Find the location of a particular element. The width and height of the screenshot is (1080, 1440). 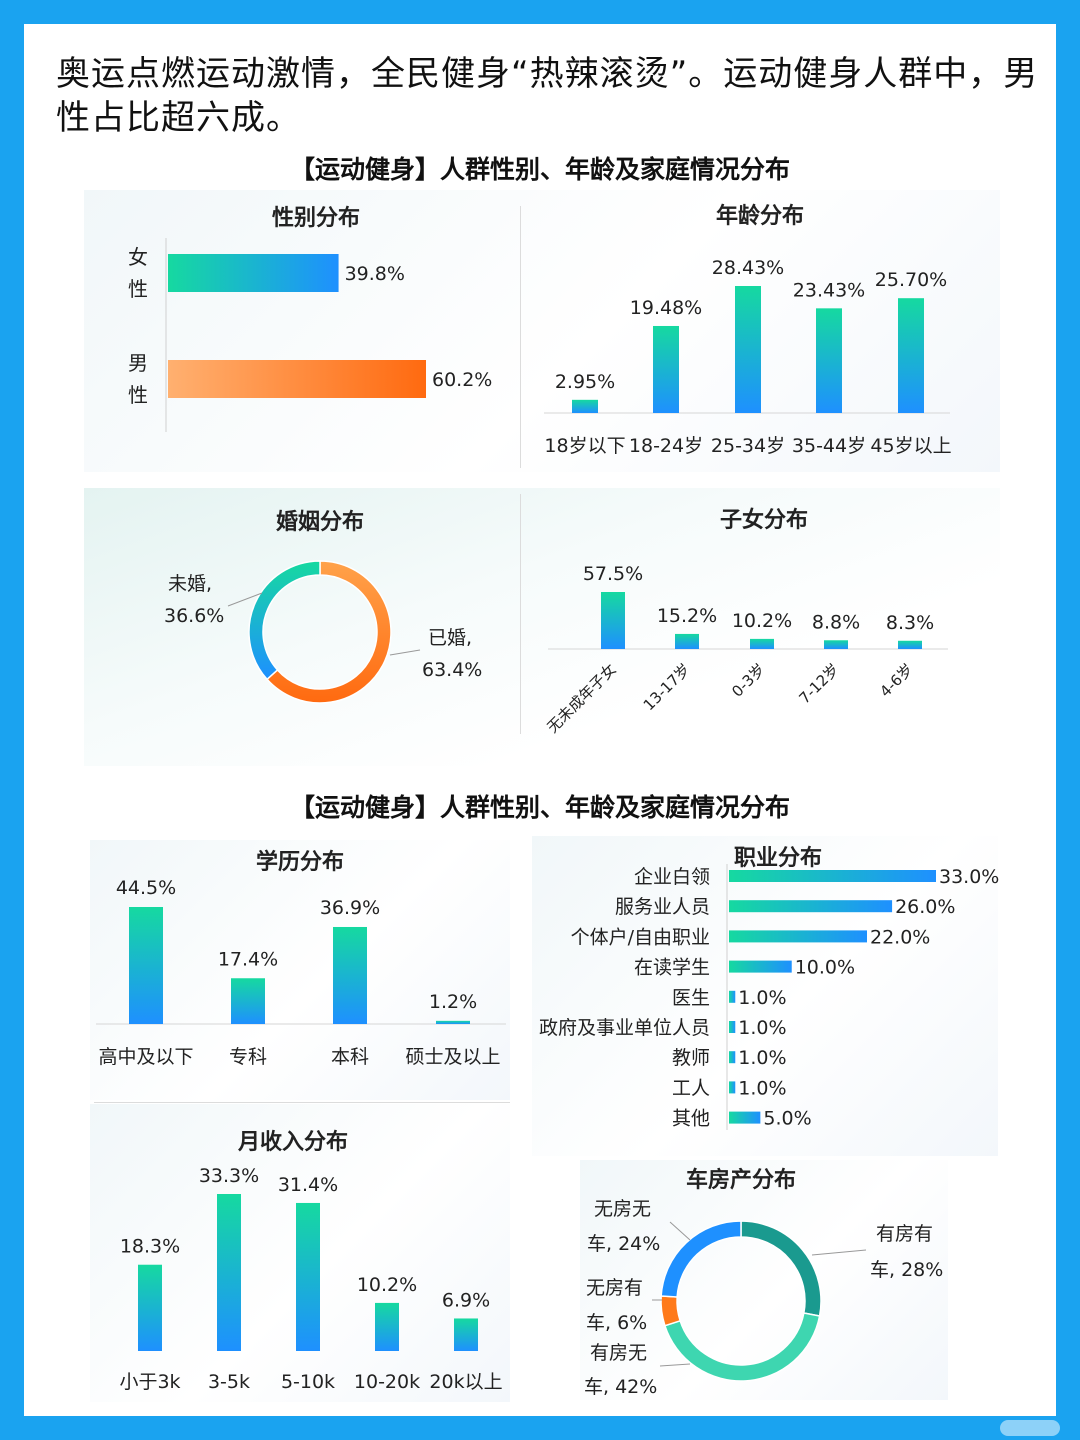

property-label-3-line-0: 无房无 is located at coordinates (622, 1209).